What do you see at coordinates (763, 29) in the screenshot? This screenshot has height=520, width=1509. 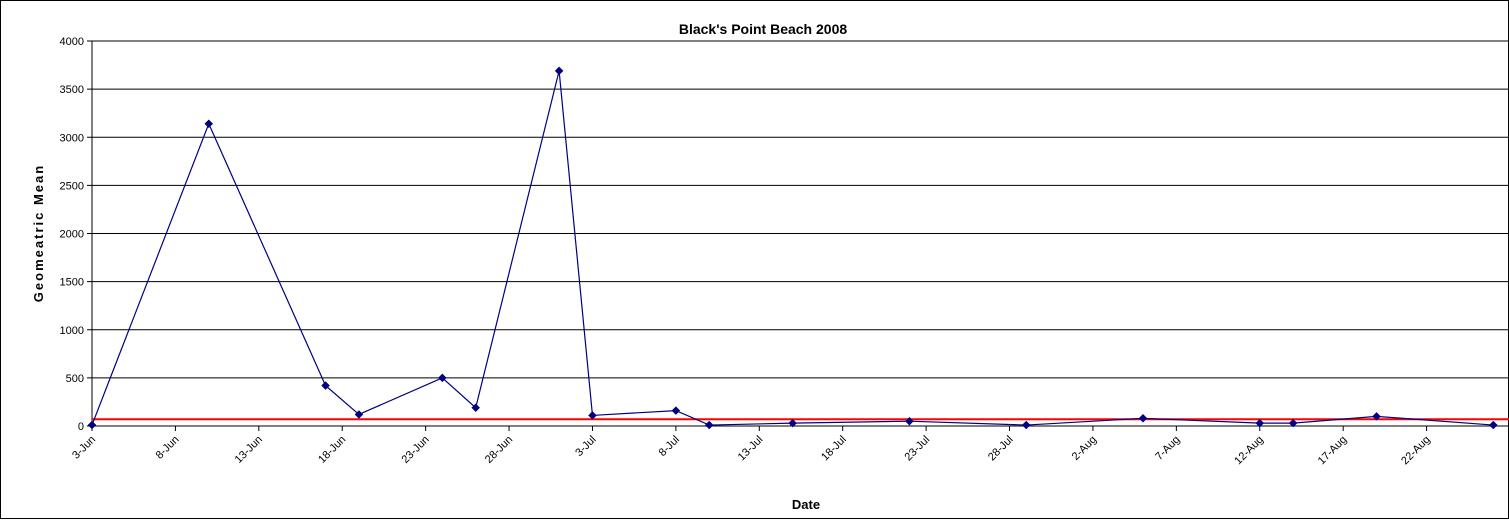 I see `chart-title: Black's Point Beach 2008` at bounding box center [763, 29].